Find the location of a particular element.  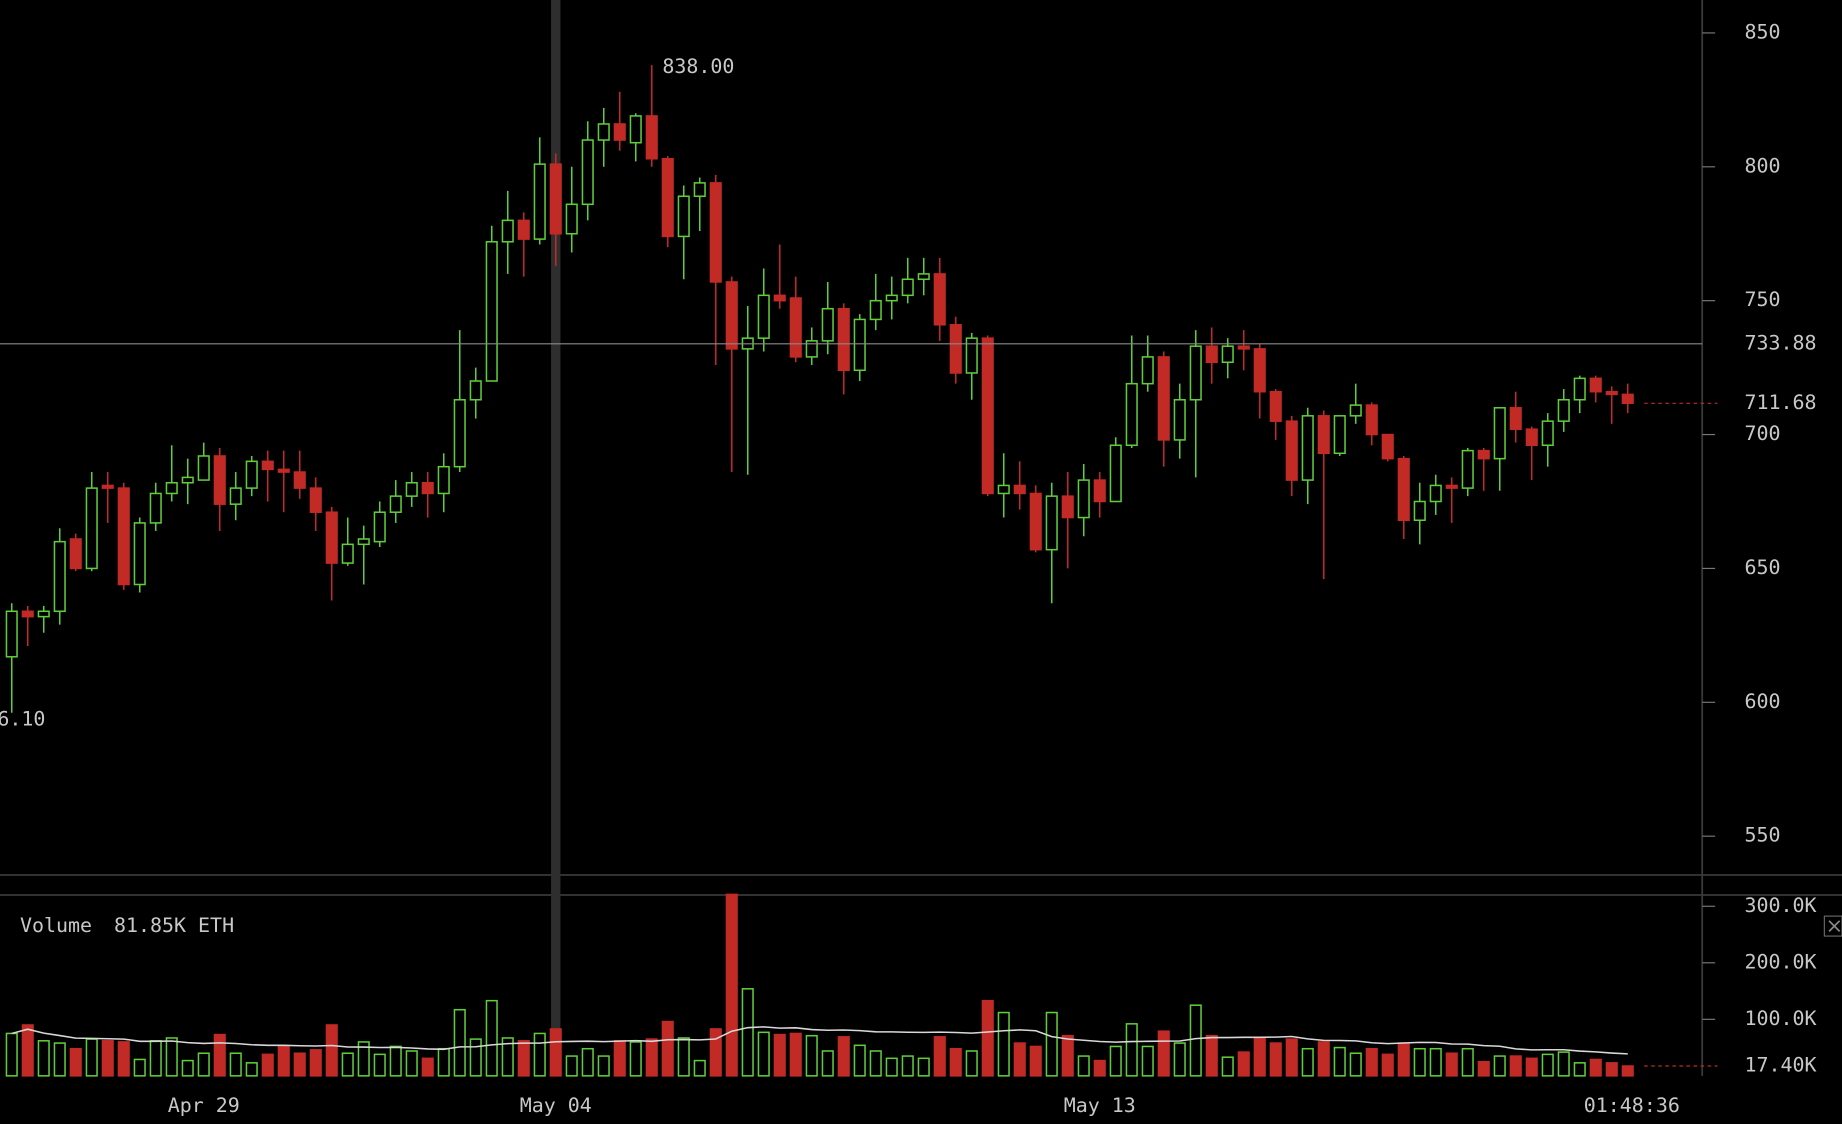

y-tick-label: 600 is located at coordinates (1762, 701).